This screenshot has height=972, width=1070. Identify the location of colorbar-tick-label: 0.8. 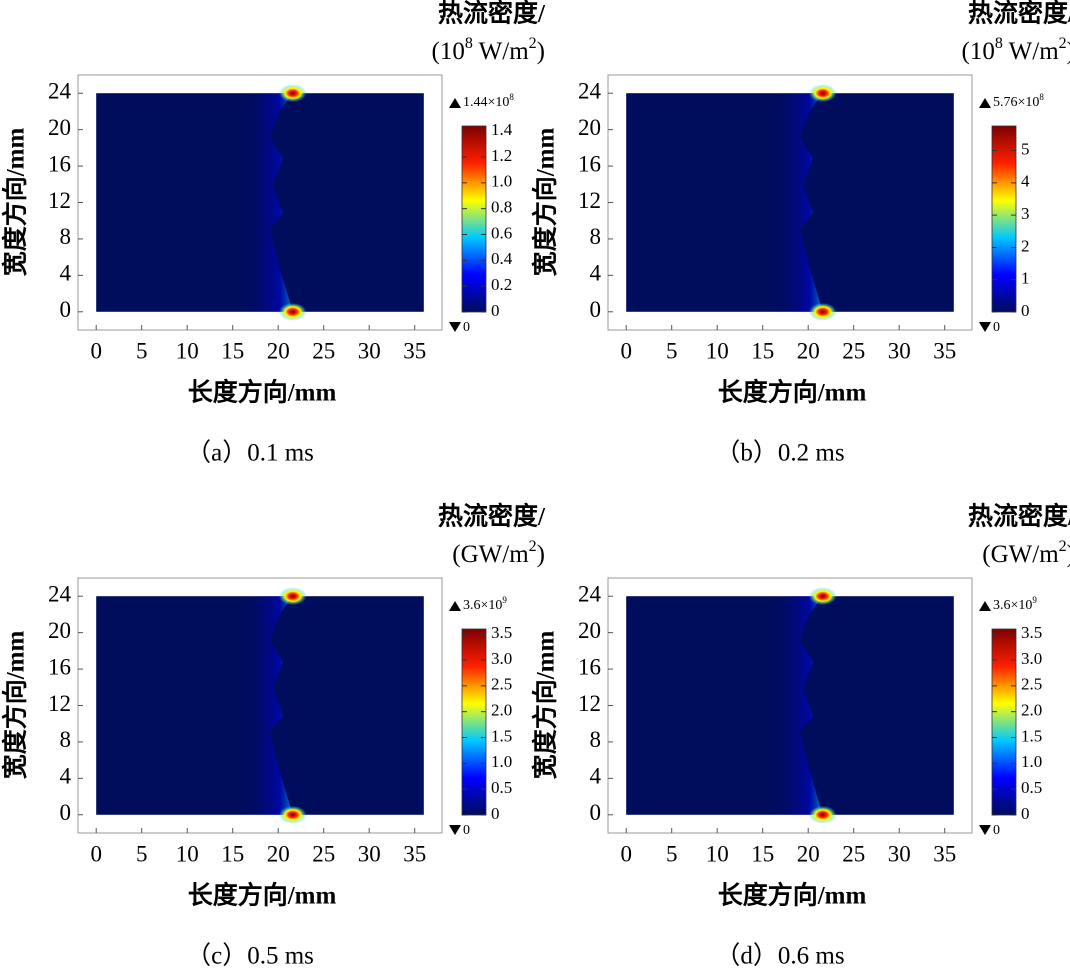
(501, 207).